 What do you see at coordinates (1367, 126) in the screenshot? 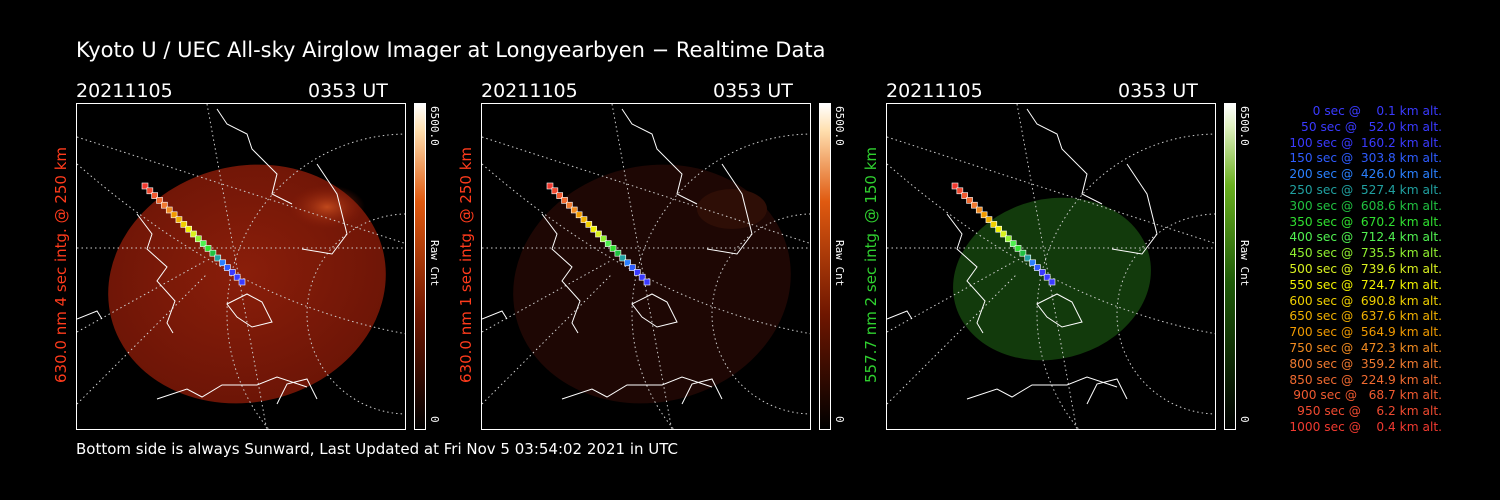
I see `legend-row: 50 sec @ 52.0 km alt.` at bounding box center [1367, 126].